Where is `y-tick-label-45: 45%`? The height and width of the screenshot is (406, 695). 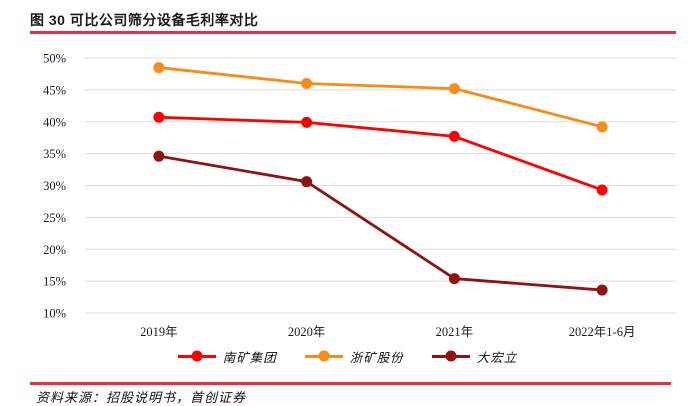
y-tick-label-45: 45% is located at coordinates (54, 90).